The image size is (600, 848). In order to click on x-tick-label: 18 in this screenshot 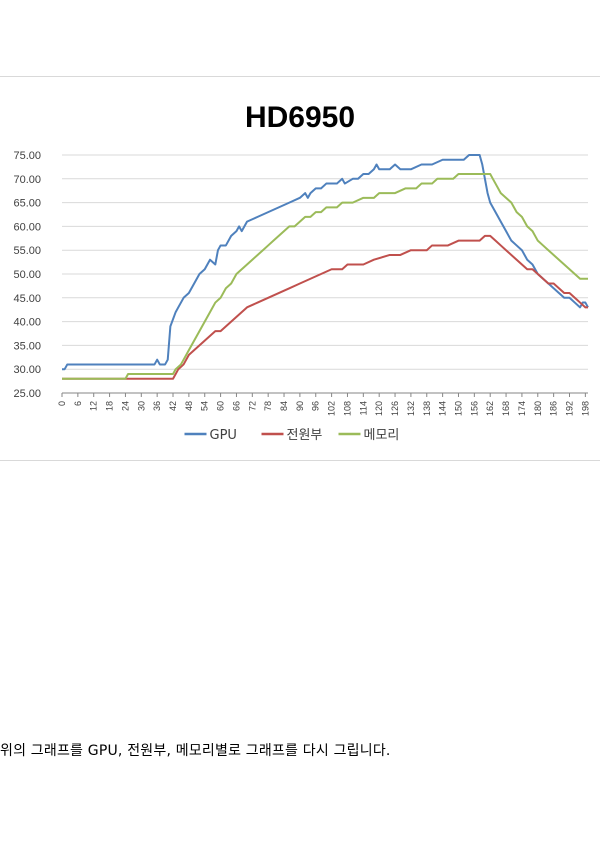, I will do `click(110, 406)`.